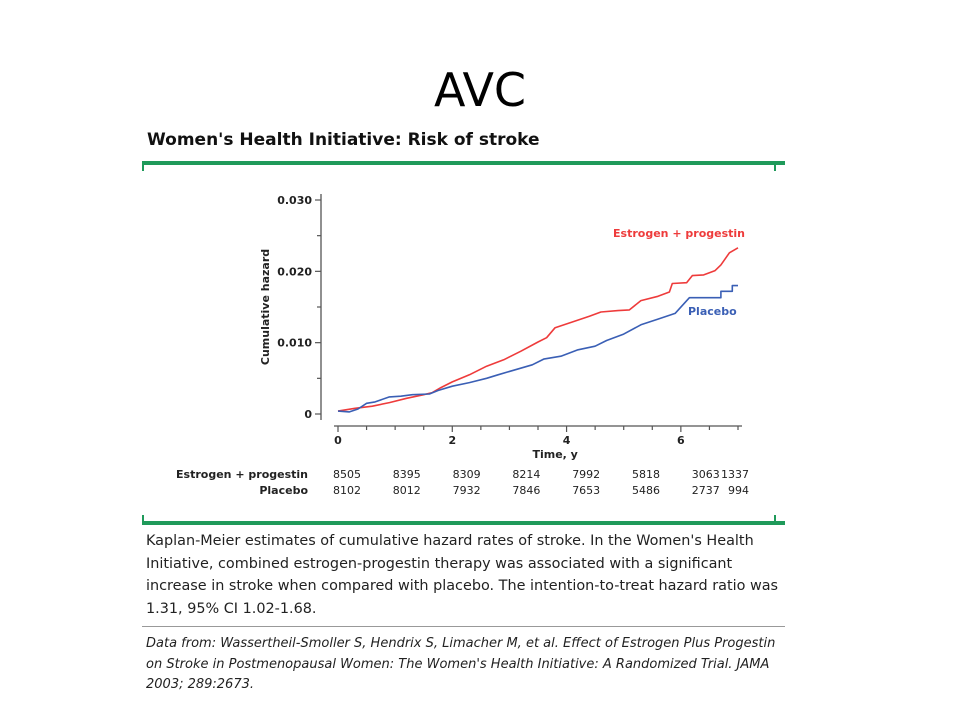 The height and width of the screenshot is (720, 960). Describe the element at coordinates (463, 626) in the screenshot. I see `caption-divider` at that location.